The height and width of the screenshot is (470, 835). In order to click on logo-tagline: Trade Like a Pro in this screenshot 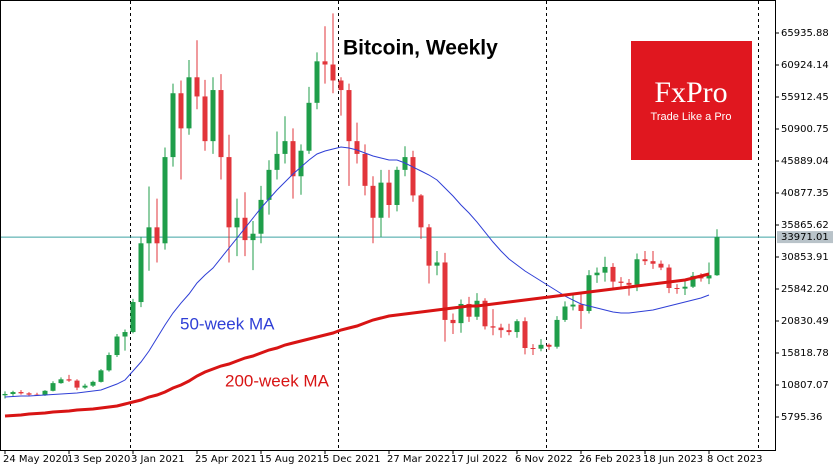, I will do `click(691, 117)`.